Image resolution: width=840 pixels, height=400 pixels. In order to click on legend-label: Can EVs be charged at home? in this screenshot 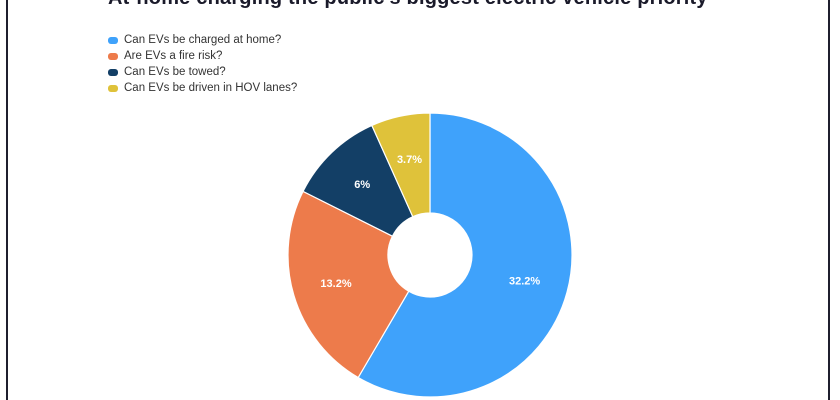, I will do `click(203, 40)`.